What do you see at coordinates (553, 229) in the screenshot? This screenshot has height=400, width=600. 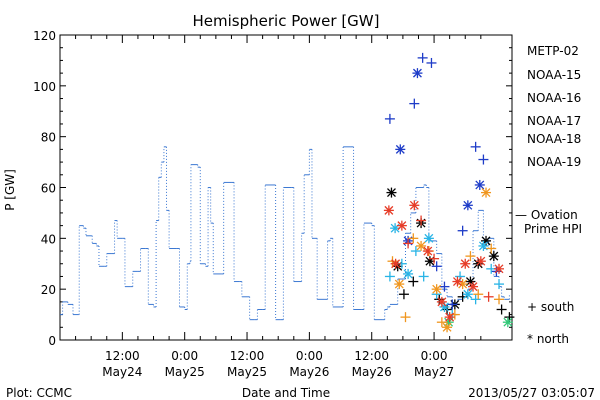 I see `legend-ovation-line2: Prime HPI` at bounding box center [553, 229].